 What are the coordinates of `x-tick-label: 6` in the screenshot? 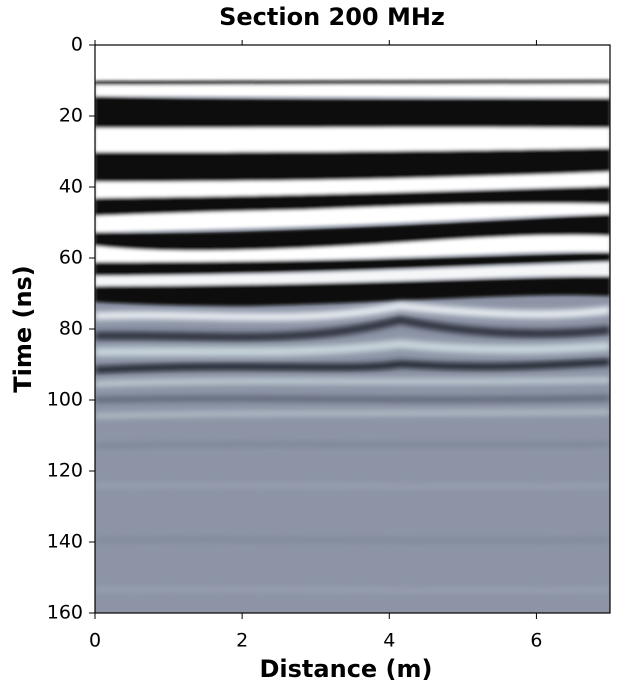 It's located at (536, 641).